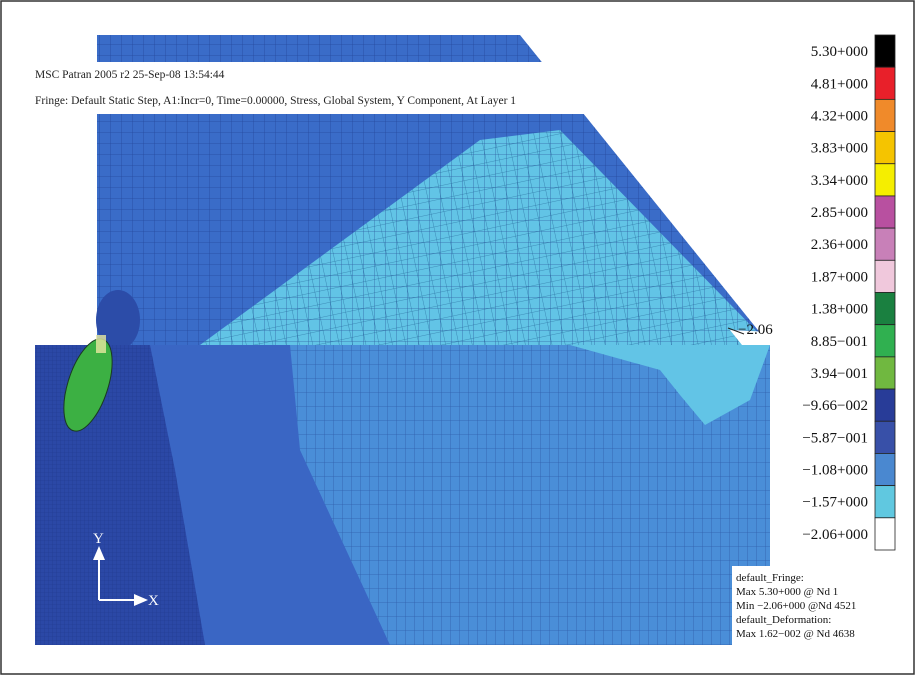 The width and height of the screenshot is (915, 675). Describe the element at coordinates (835, 406) in the screenshot. I see `legend-label: −9.66−002` at that location.